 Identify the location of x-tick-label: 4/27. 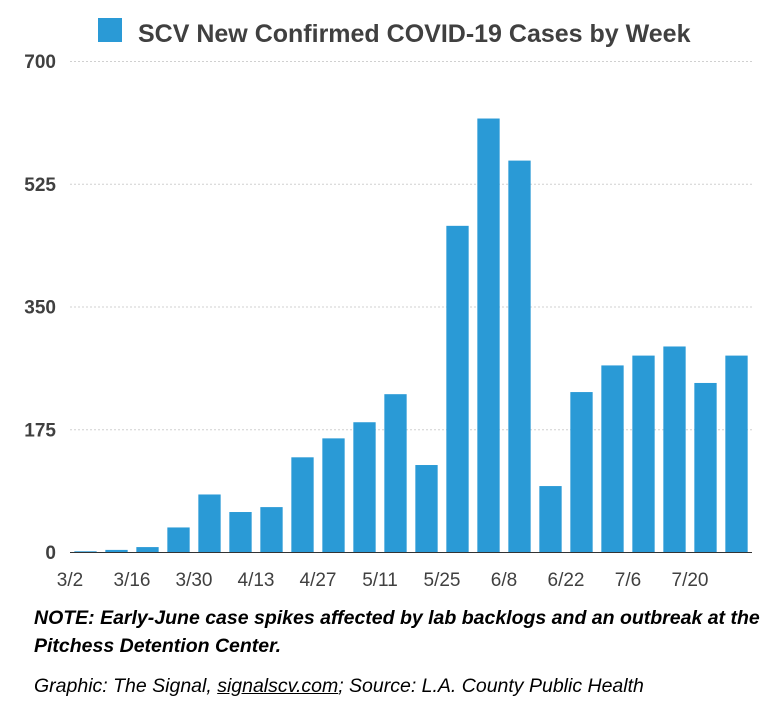
(318, 580).